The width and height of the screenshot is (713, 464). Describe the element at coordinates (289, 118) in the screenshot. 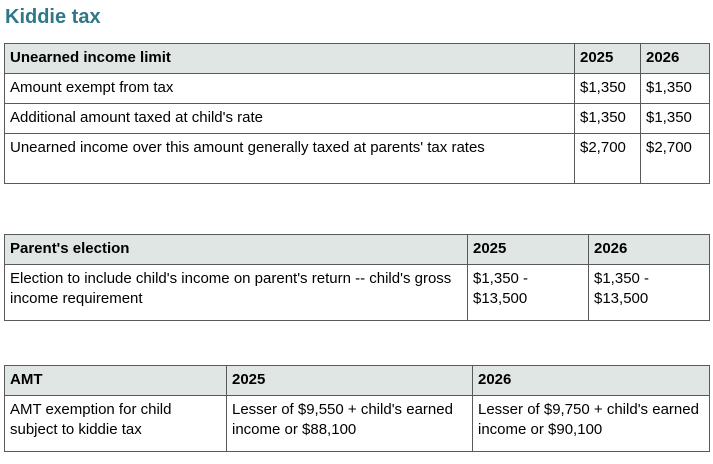

I see `row-label: Additional amount taxed at child's rate` at that location.